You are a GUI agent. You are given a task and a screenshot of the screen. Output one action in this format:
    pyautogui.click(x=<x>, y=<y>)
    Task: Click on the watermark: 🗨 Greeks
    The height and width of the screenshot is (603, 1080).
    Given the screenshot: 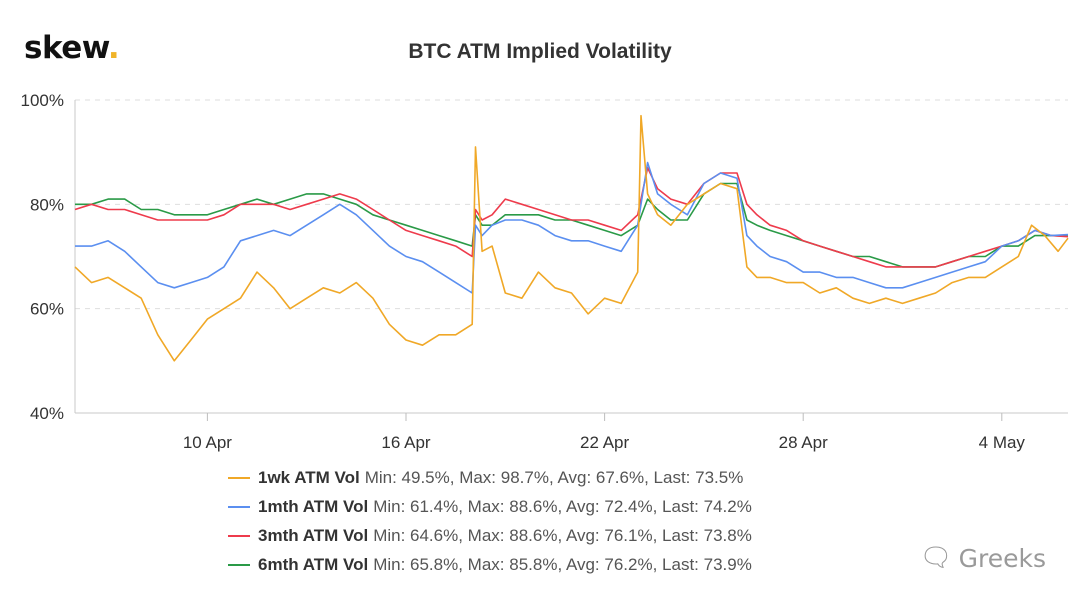 What is the action you would take?
    pyautogui.click(x=983, y=558)
    